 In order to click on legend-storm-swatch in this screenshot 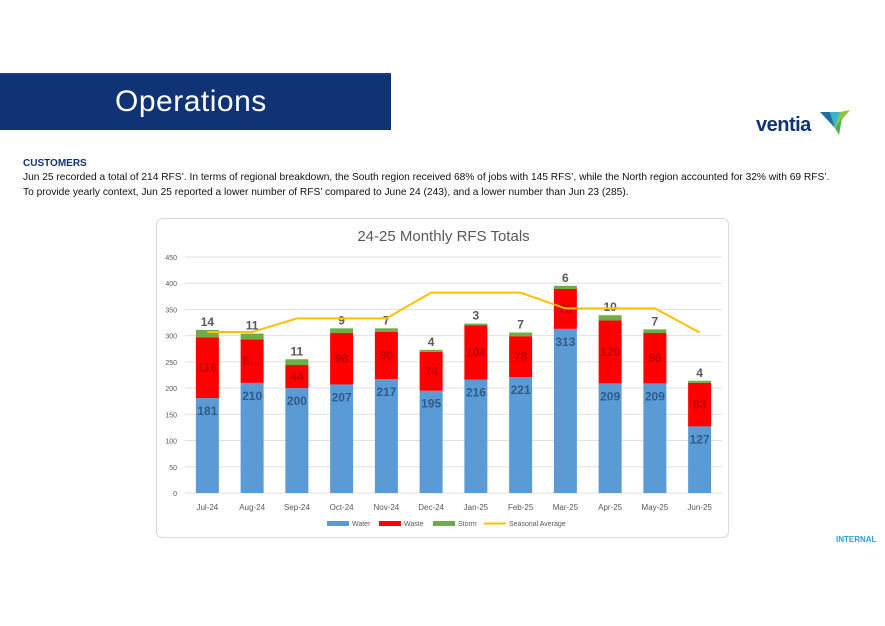, I will do `click(444, 523)`.